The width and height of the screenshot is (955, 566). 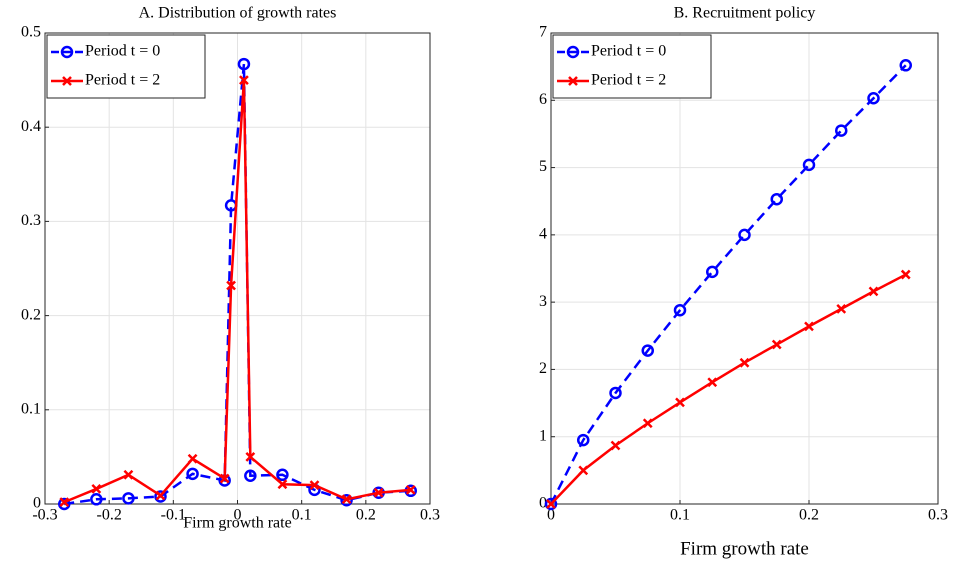 What do you see at coordinates (109, 515) in the screenshot?
I see `x-tick-label: -0.2` at bounding box center [109, 515].